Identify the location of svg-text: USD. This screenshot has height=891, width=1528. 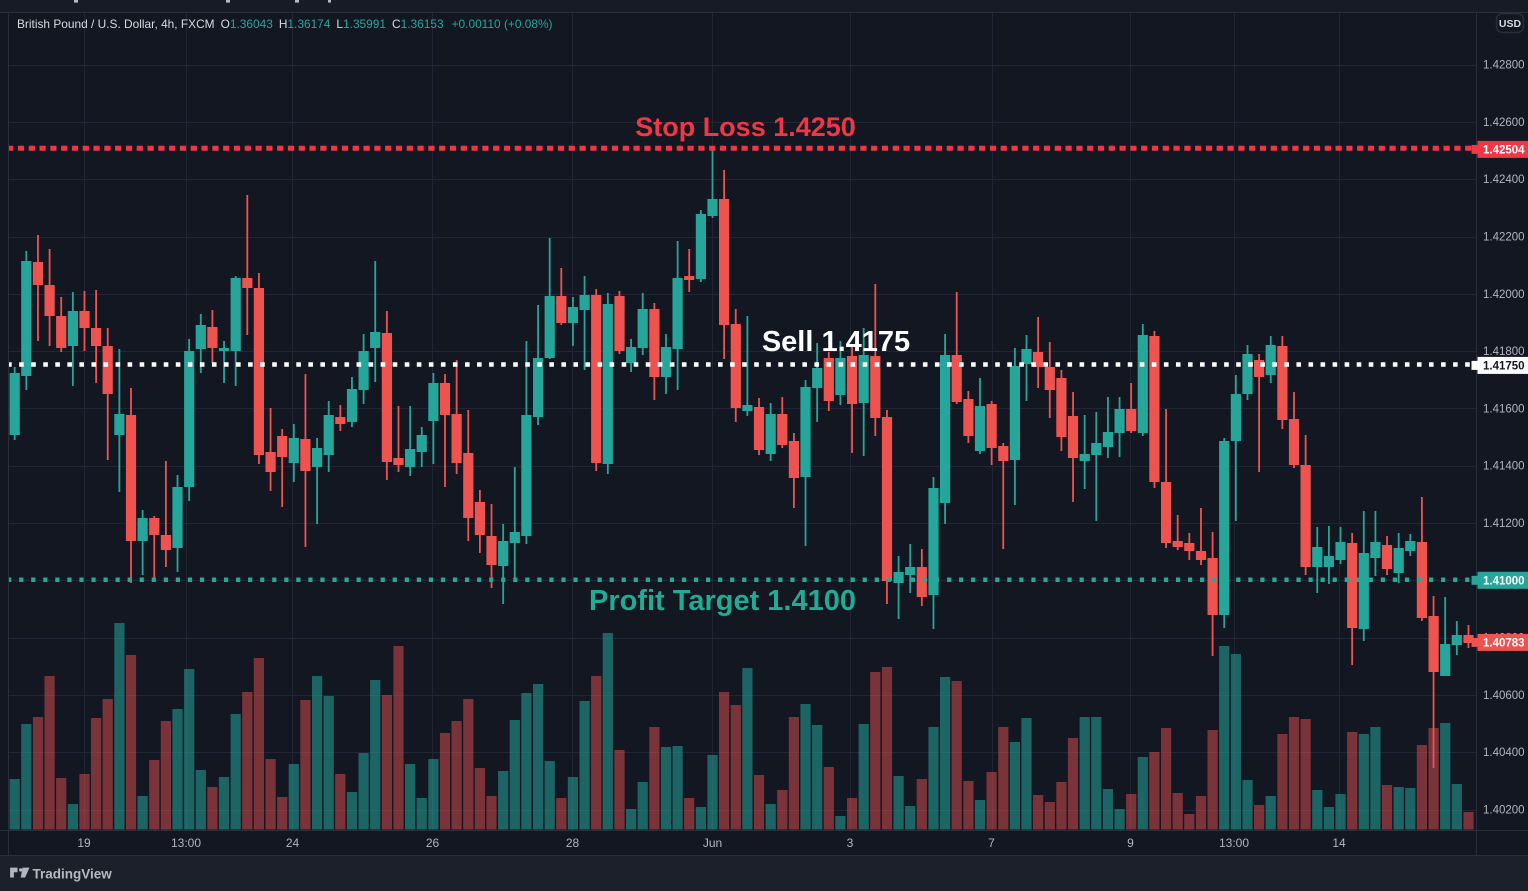
(1510, 24).